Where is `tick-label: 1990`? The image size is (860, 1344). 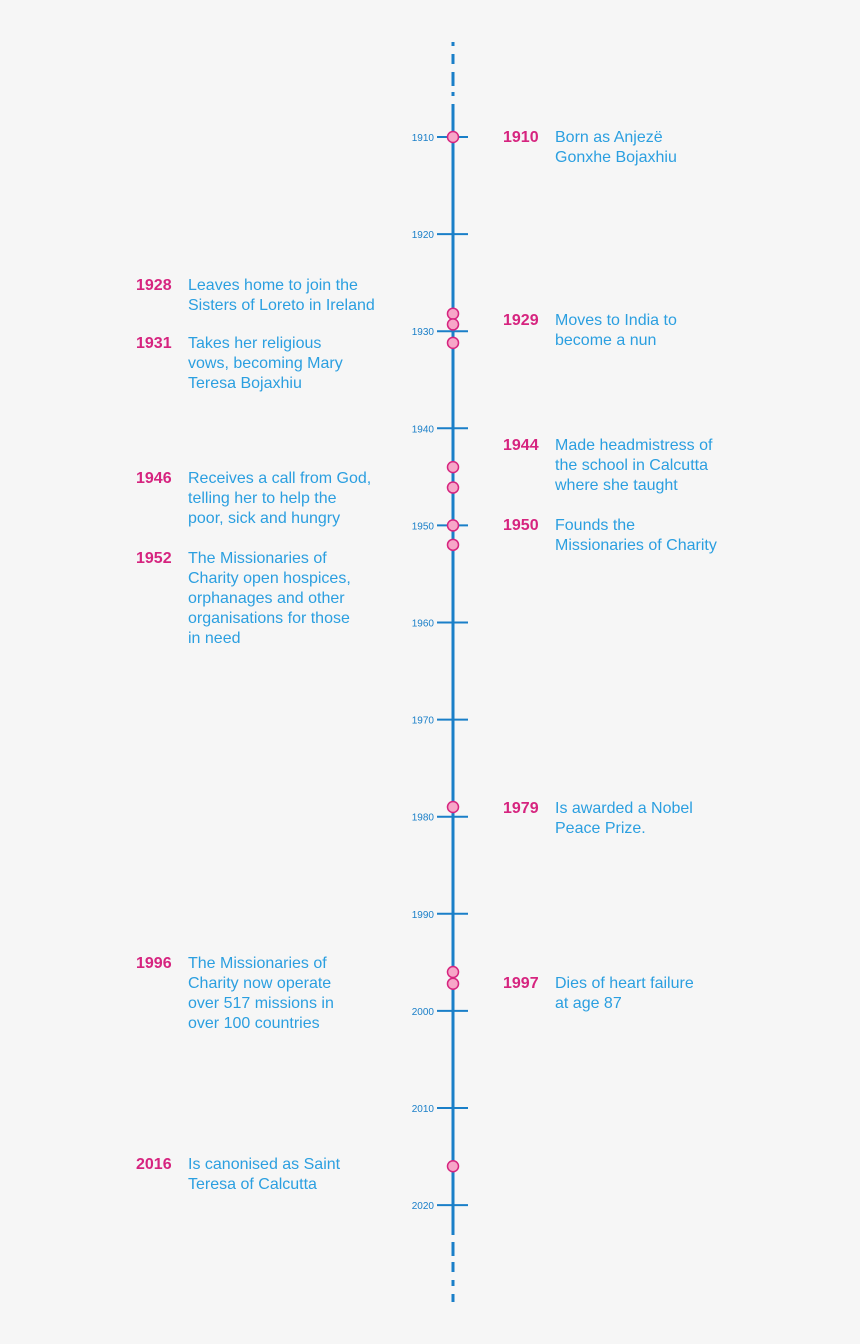 tick-label: 1990 is located at coordinates (423, 915).